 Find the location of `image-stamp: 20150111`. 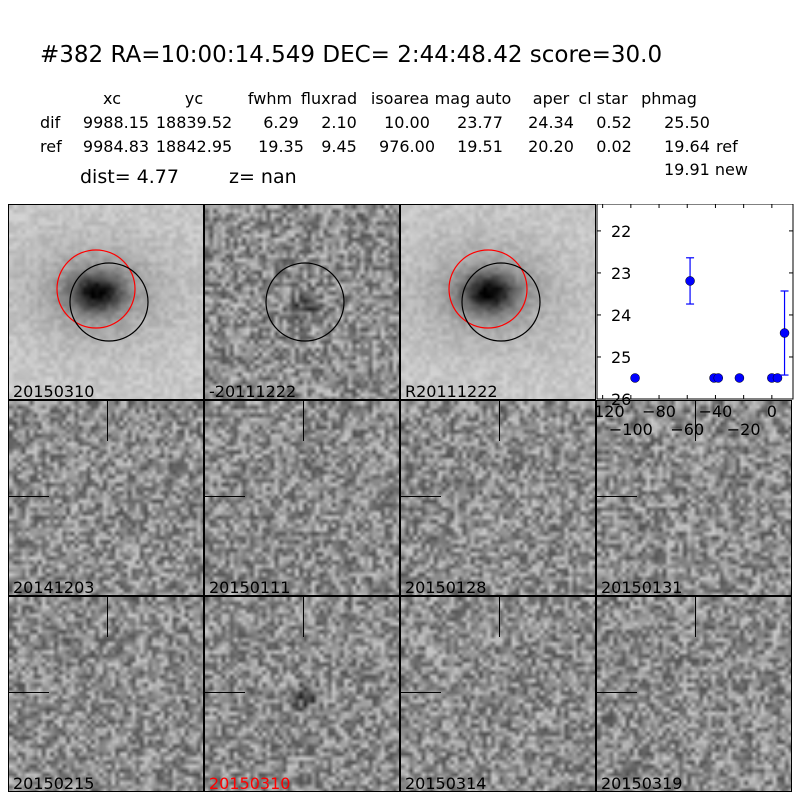

image-stamp: 20150111 is located at coordinates (302, 498).